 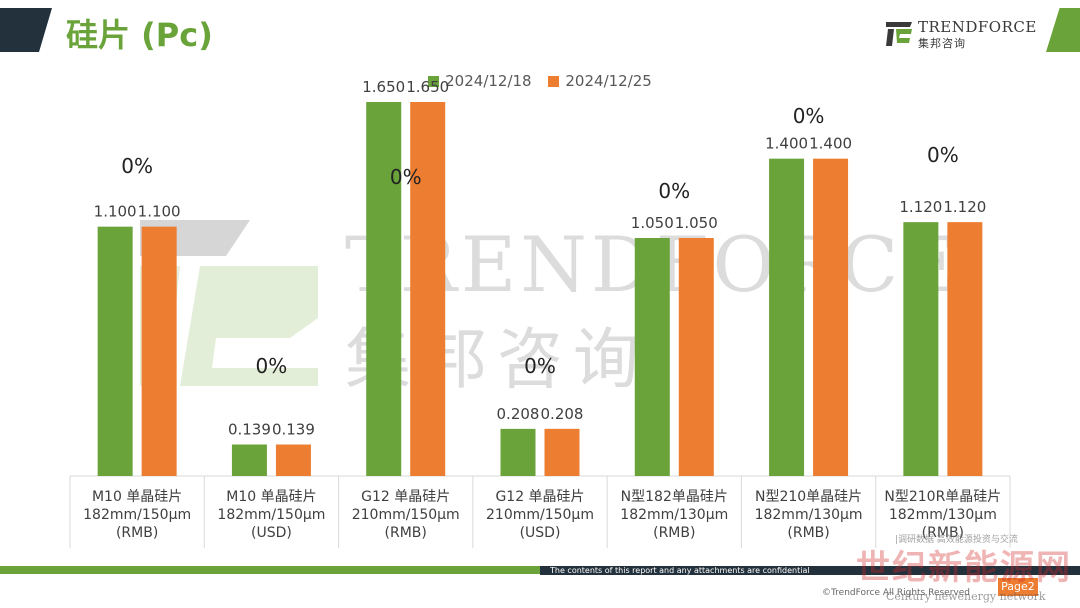 What do you see at coordinates (896, 593) in the screenshot?
I see `footer-copyright: ©TrendForce All Rights Reserved` at bounding box center [896, 593].